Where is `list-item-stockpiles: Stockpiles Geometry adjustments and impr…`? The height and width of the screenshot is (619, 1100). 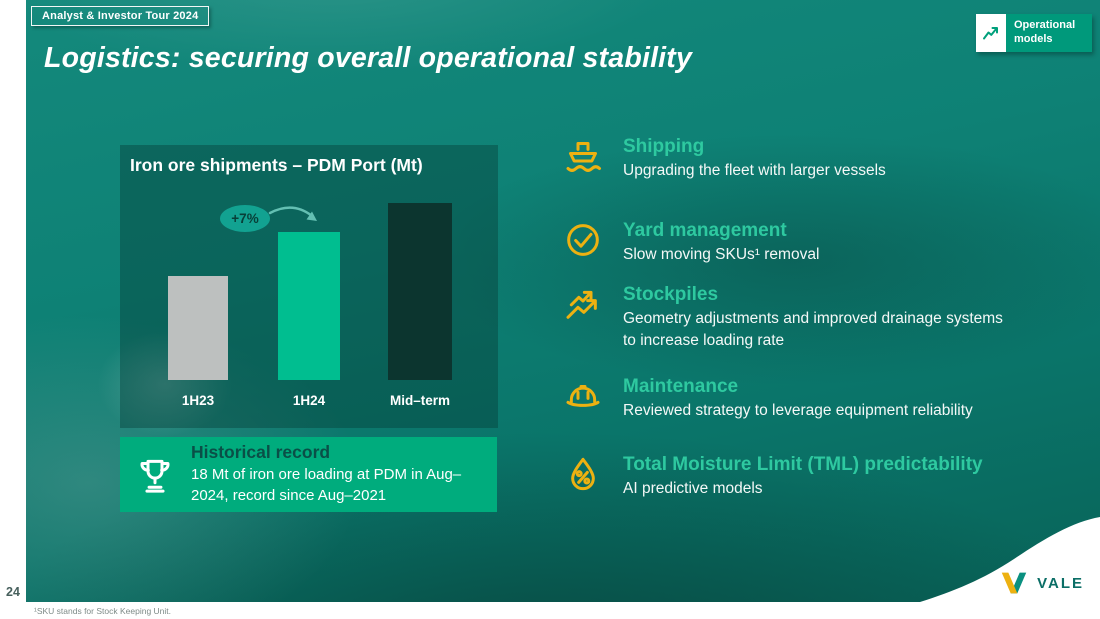 list-item-stockpiles: Stockpiles Geometry adjustments and impr… is located at coordinates (790, 318).